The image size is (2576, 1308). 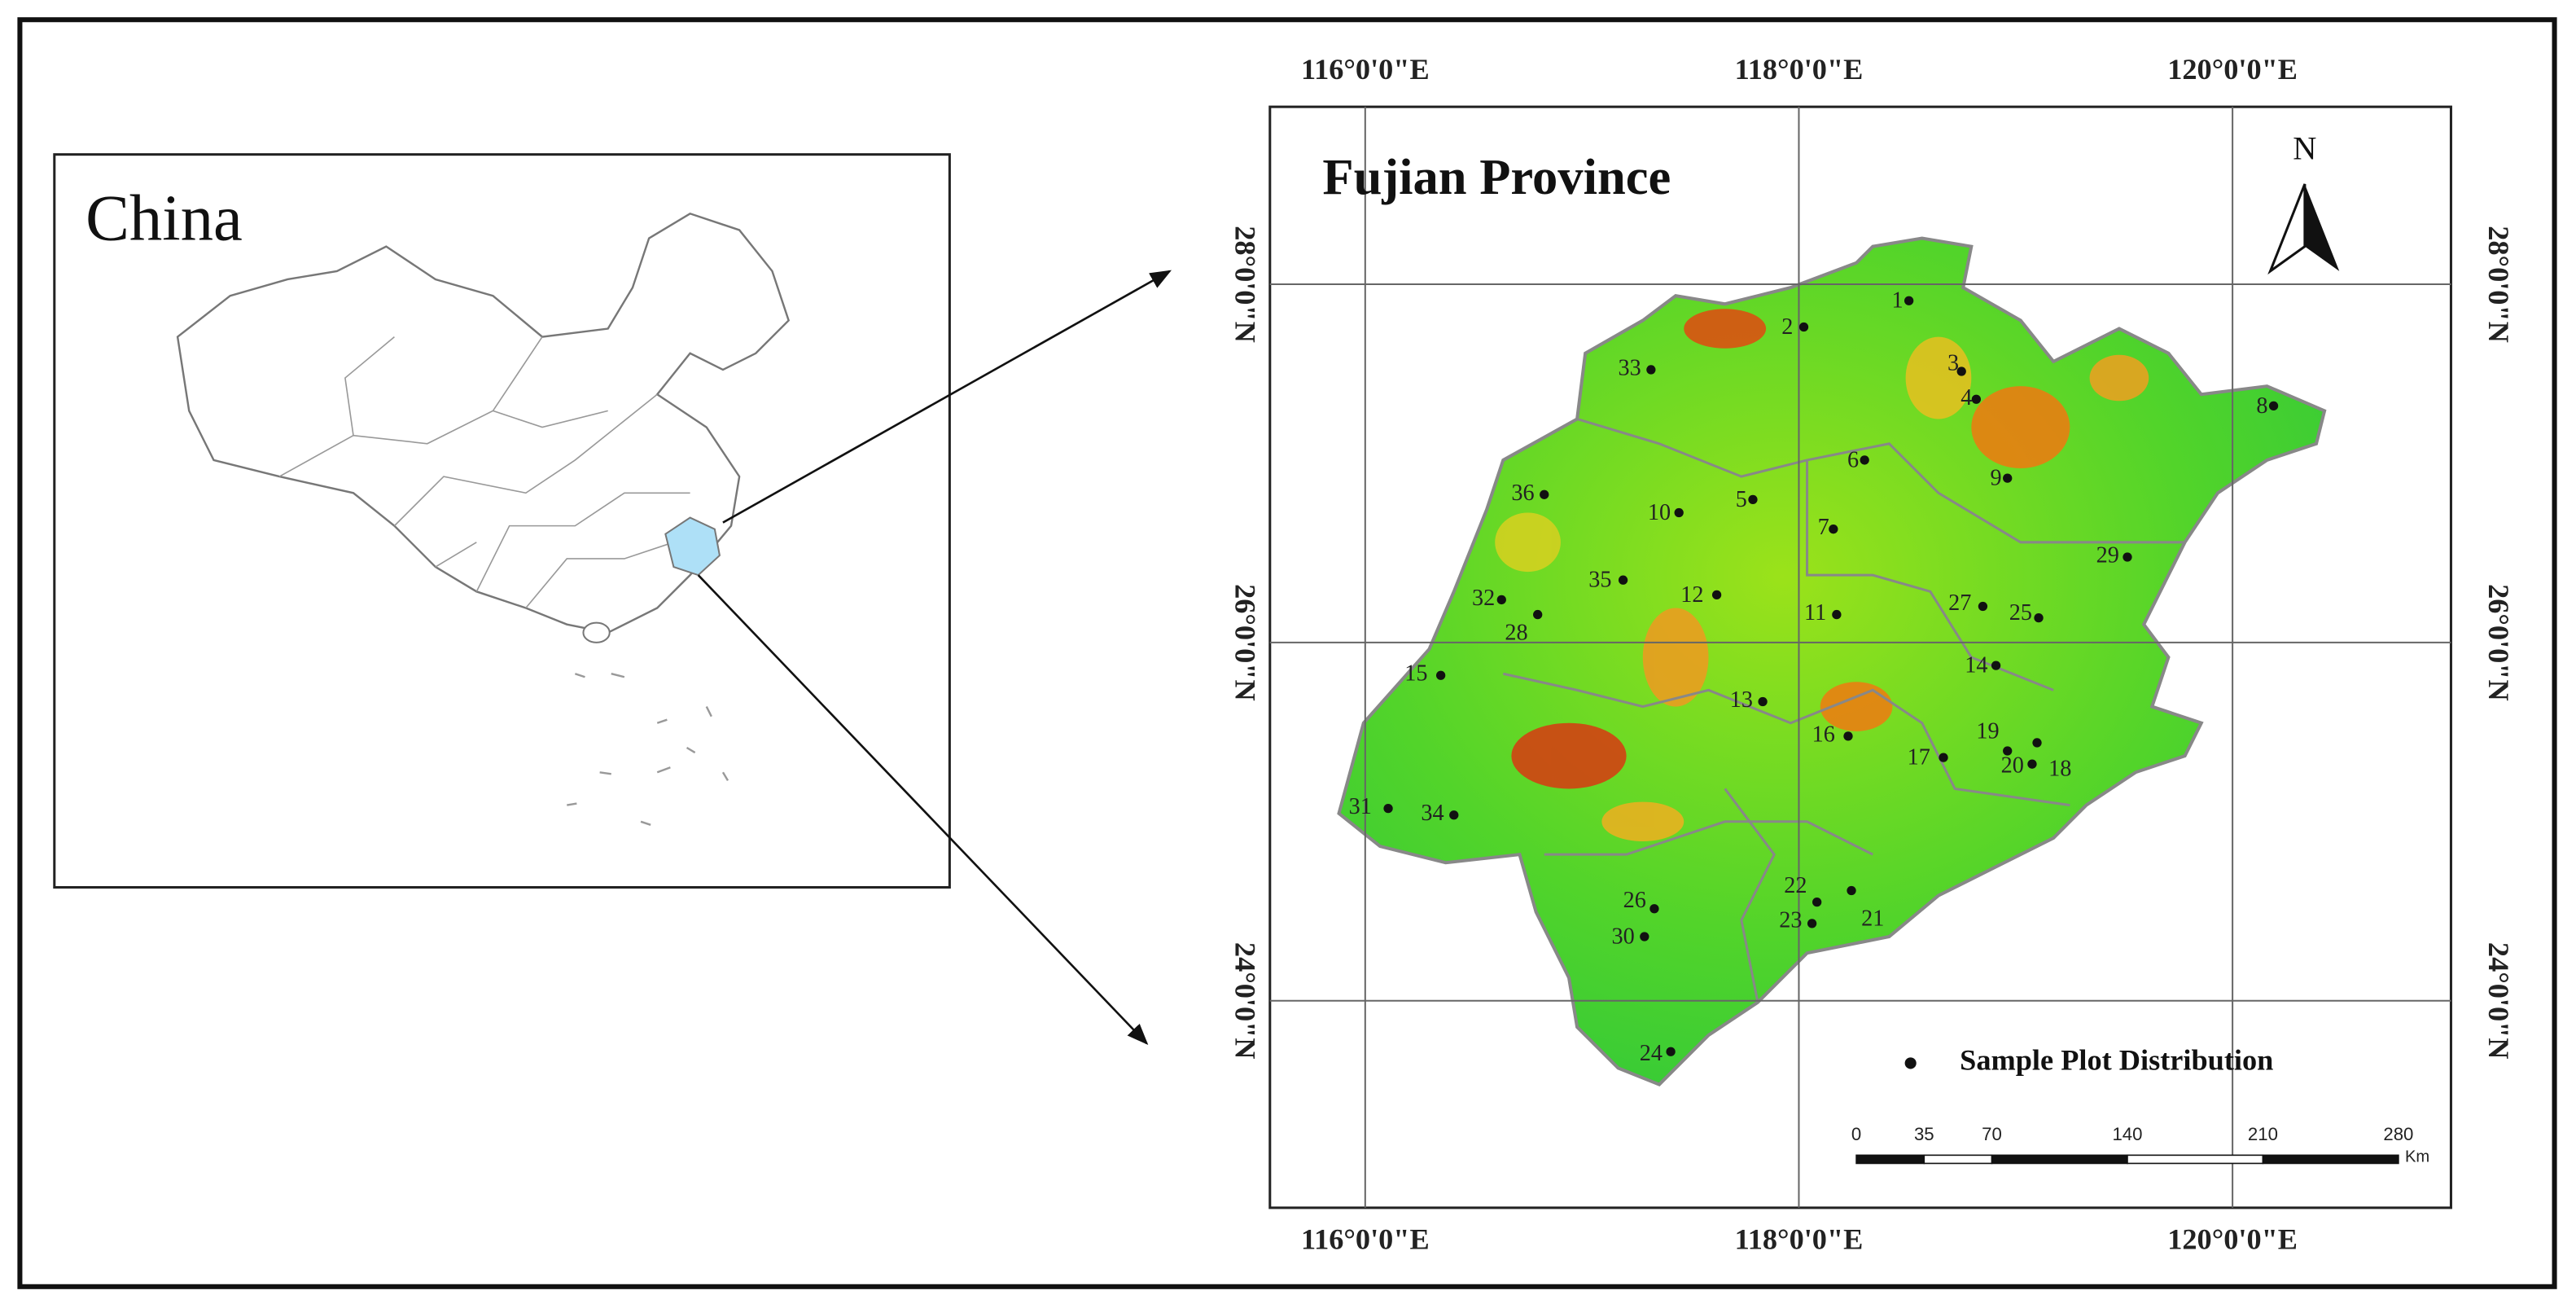 What do you see at coordinates (1691, 595) in the screenshot?
I see `plot-label: 12` at bounding box center [1691, 595].